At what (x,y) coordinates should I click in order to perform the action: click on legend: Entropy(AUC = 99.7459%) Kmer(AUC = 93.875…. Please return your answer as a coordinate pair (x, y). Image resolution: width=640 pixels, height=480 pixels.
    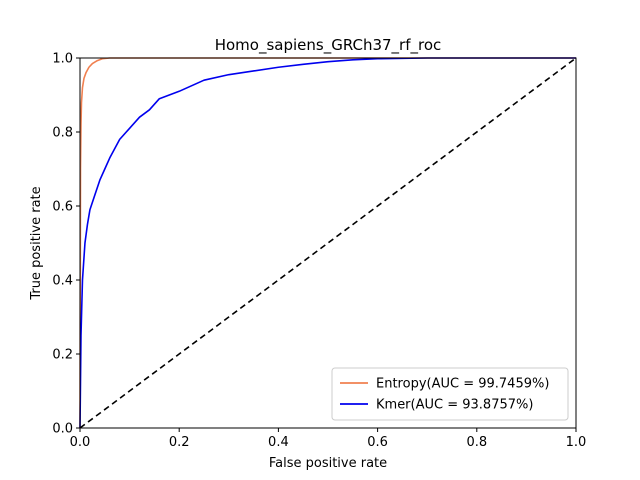
    Looking at the image, I should click on (450, 394).